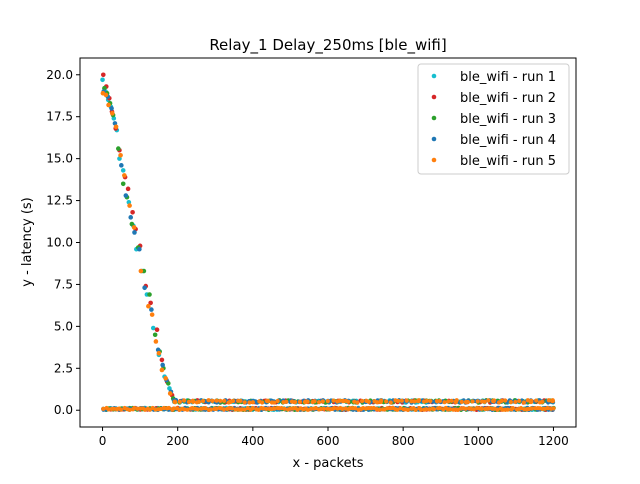 This screenshot has width=640, height=484. Describe the element at coordinates (328, 463) in the screenshot. I see `x-axis-label: x - packets` at that location.